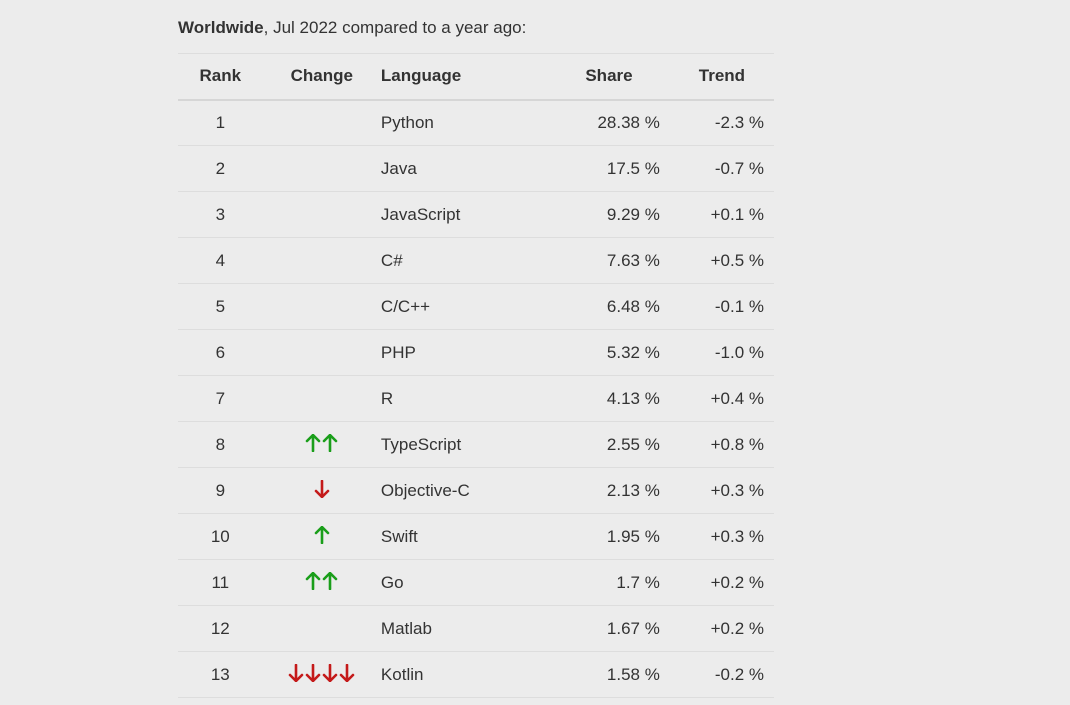 The image size is (1070, 705). Describe the element at coordinates (476, 583) in the screenshot. I see `table-row: 11 Go 1.7 % +0.2 %` at that location.